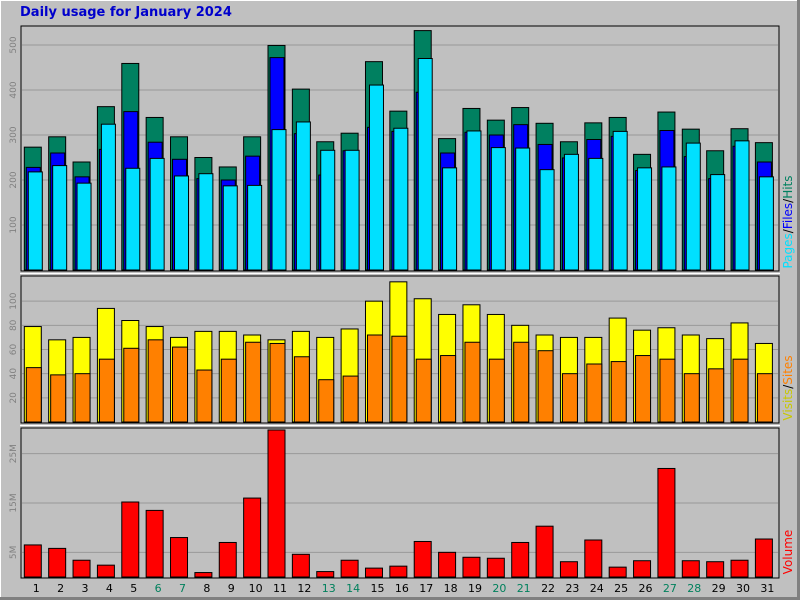 Image resolution: width=800 pixels, height=600 pixels. Describe the element at coordinates (621, 588) in the screenshot. I see `x-tick-label: 25` at that location.